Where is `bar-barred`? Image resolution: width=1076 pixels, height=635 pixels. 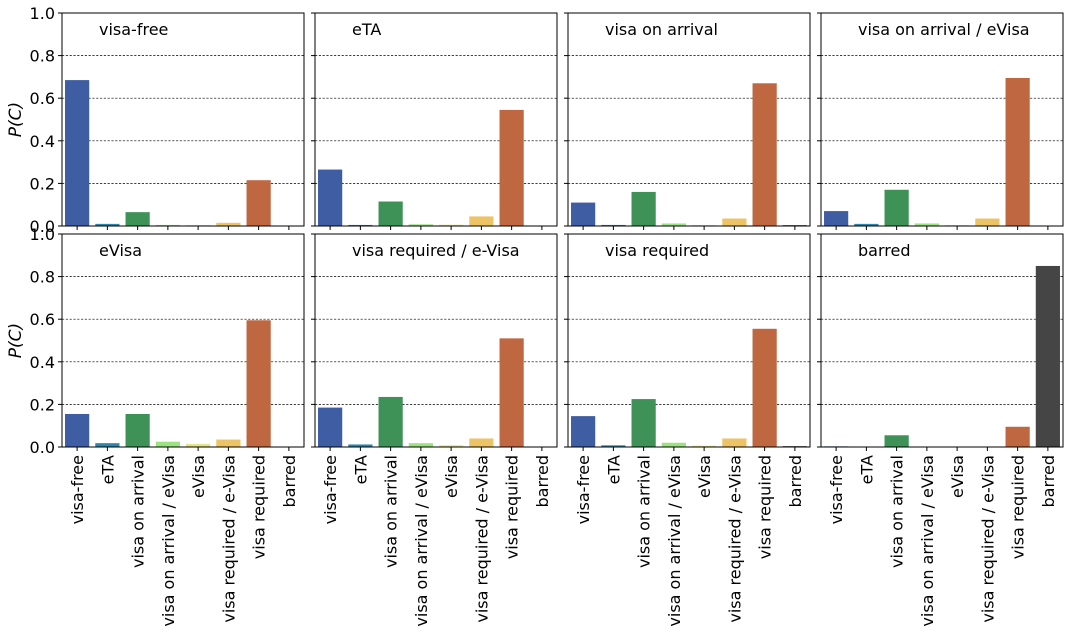
bar-barred is located at coordinates (1047, 356).